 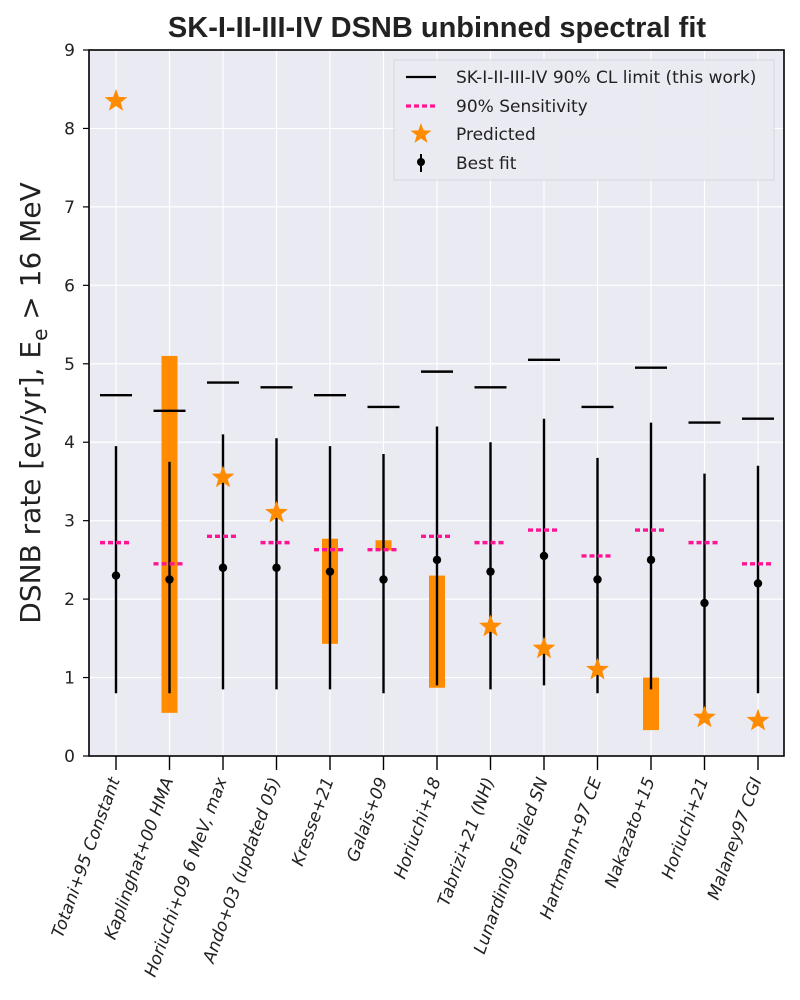 What do you see at coordinates (69, 522) in the screenshot?
I see `y-tick-label: 3` at bounding box center [69, 522].